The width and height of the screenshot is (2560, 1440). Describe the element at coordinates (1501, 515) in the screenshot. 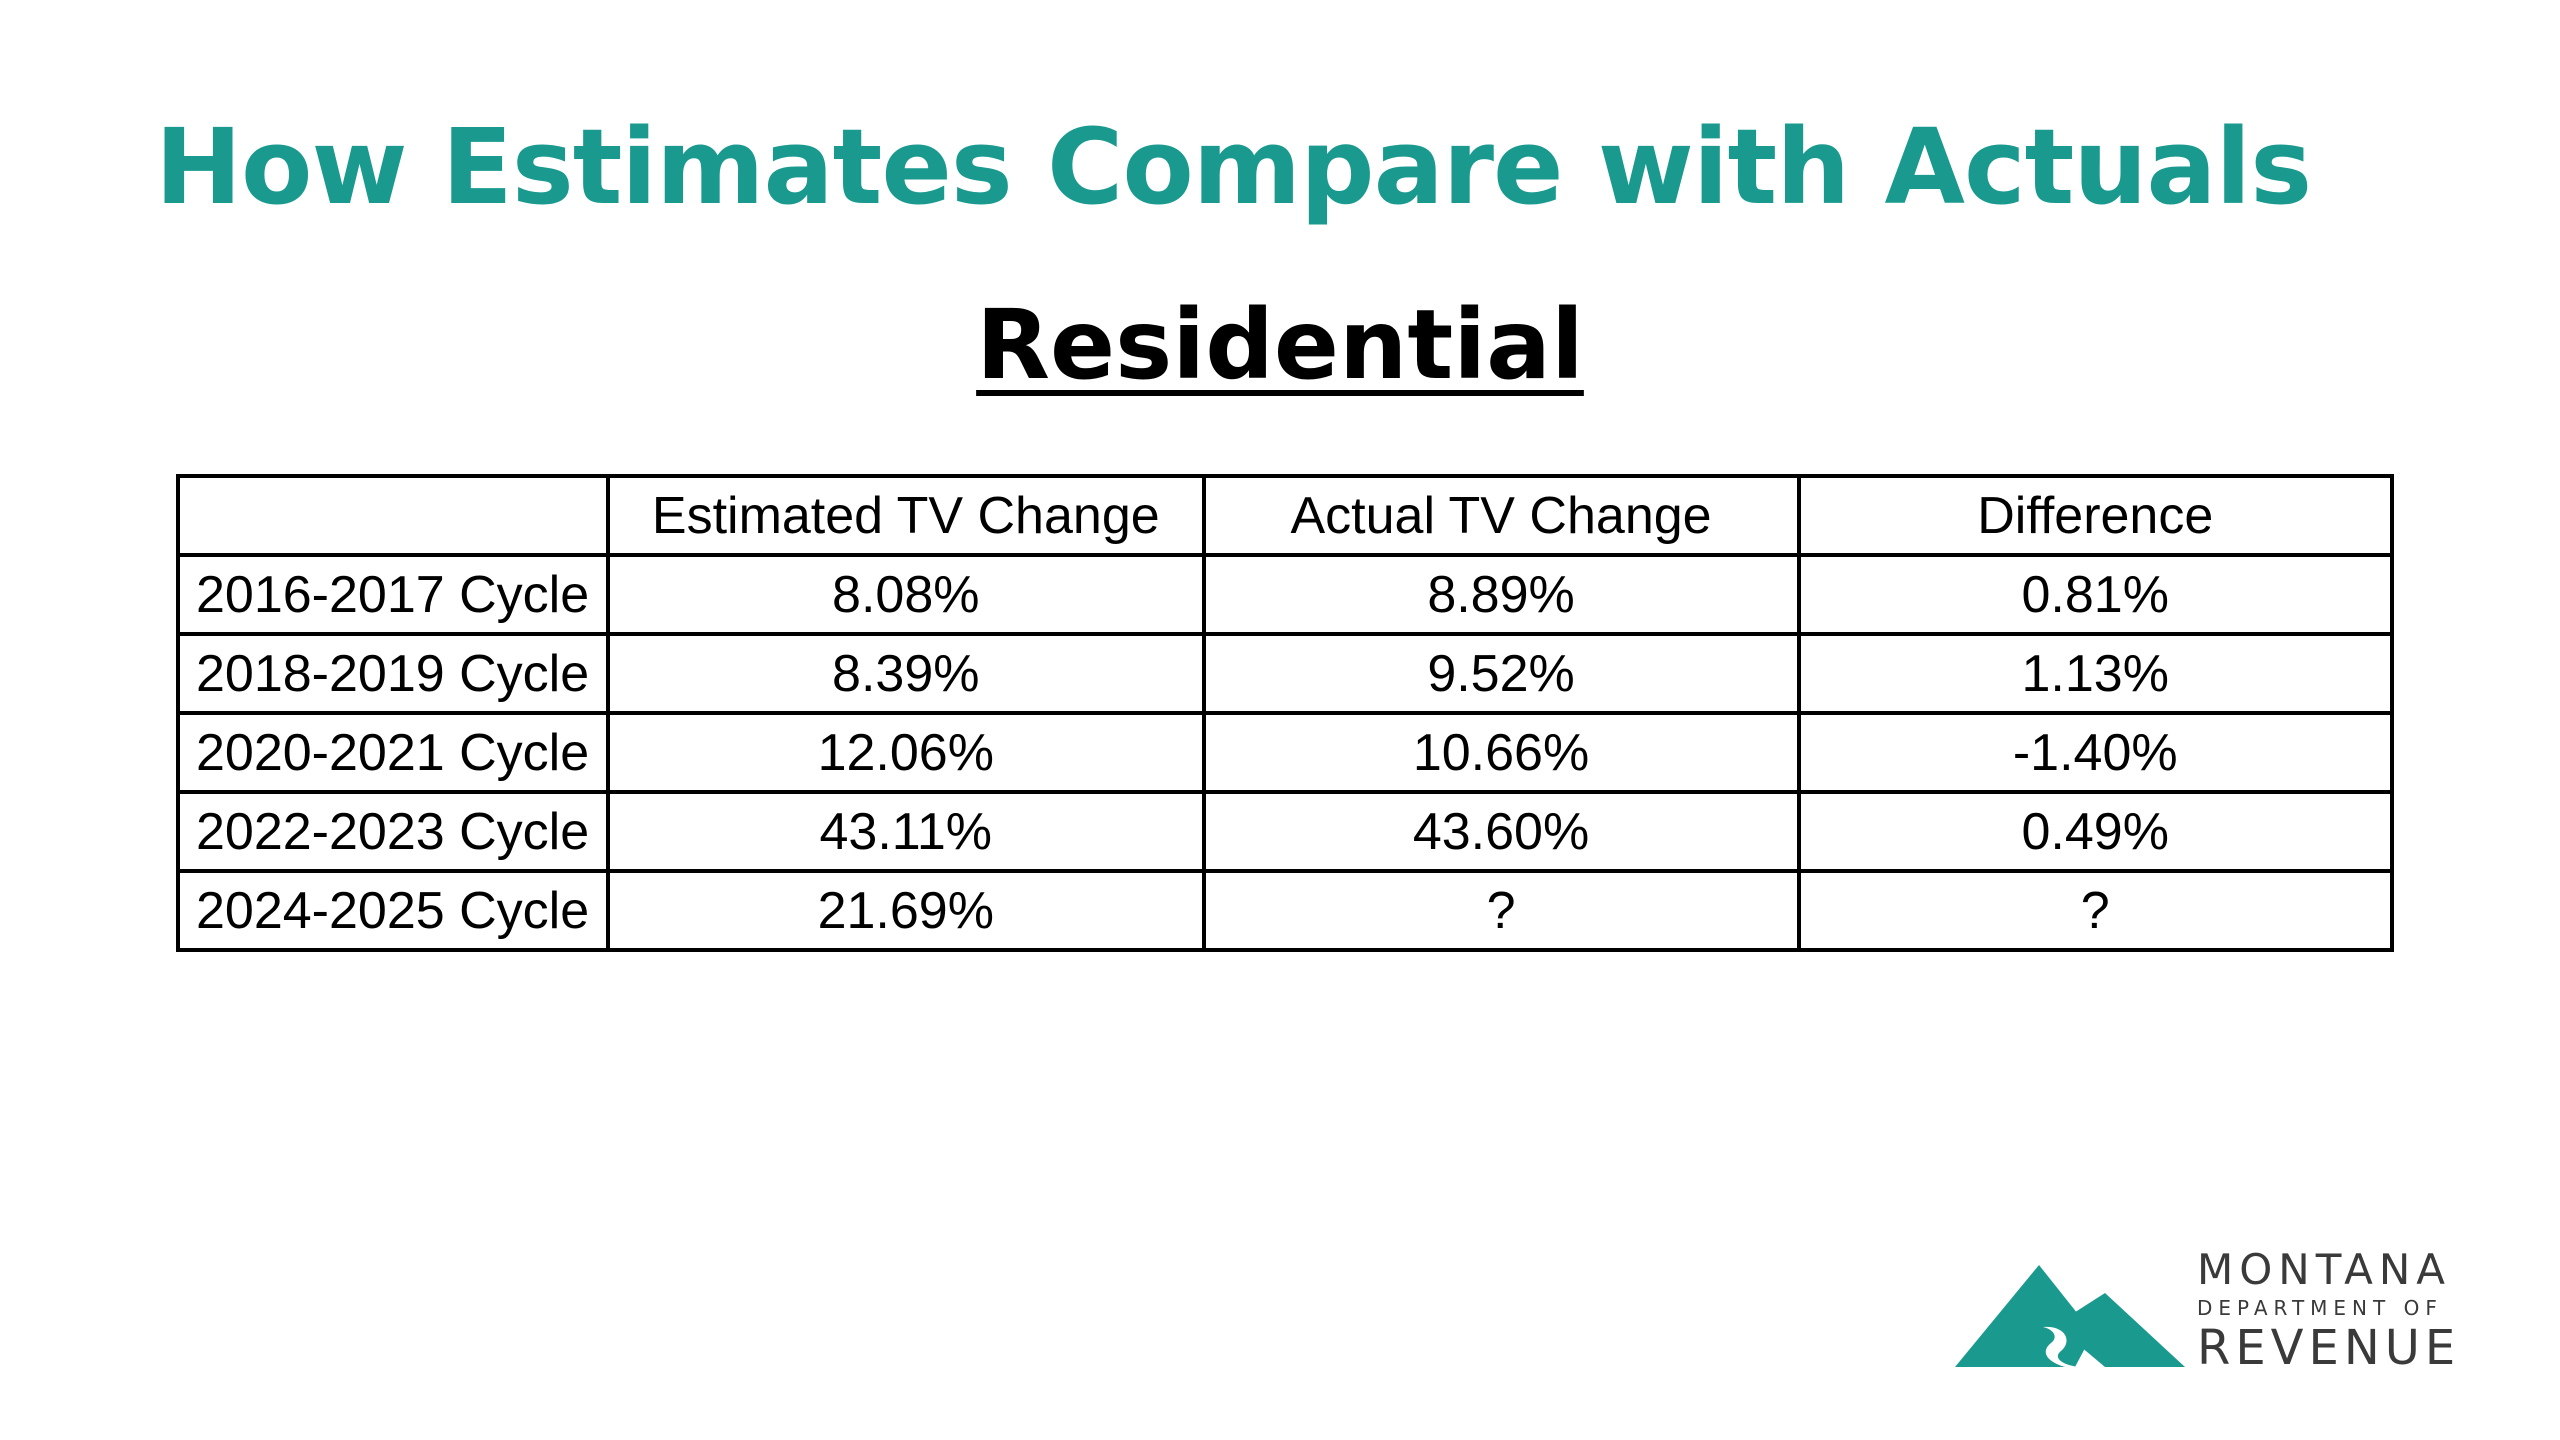

I see `header-cell-actual: Actual TV Change` at that location.